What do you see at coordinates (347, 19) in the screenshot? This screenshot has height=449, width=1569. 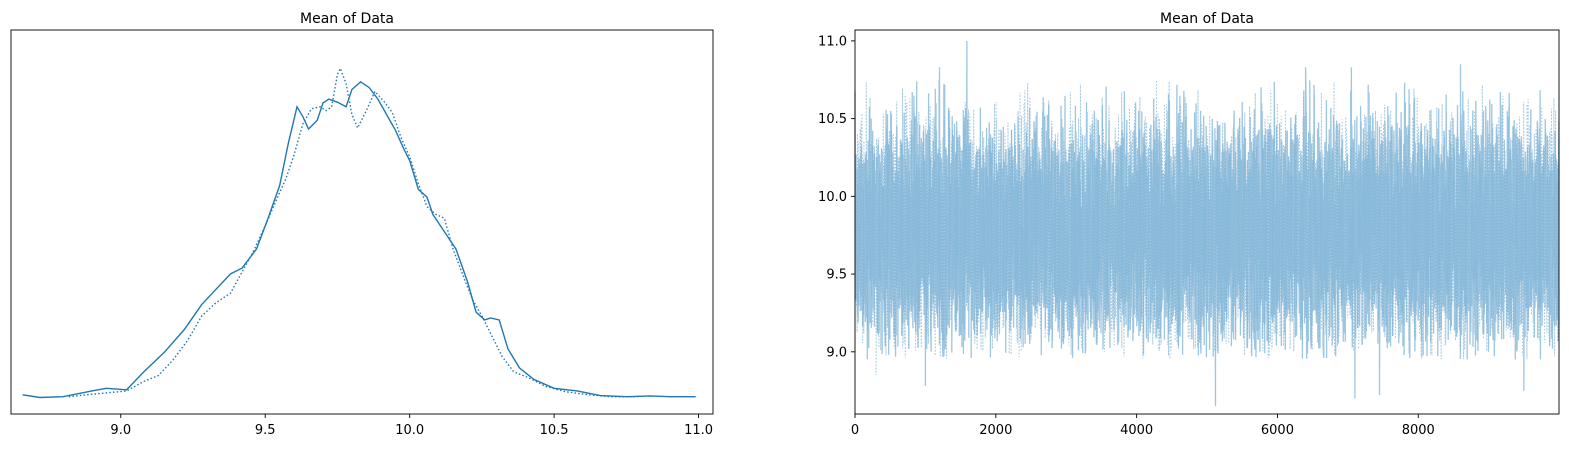 I see `kde-title: Mean of Data` at bounding box center [347, 19].